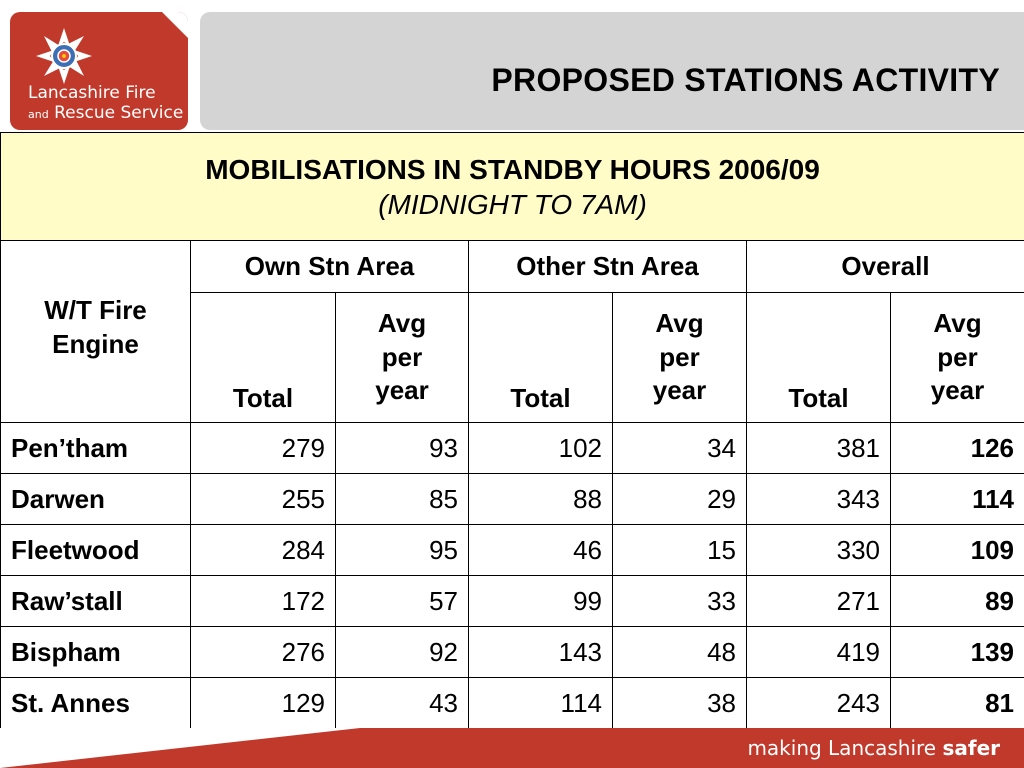  I want to click on table-row: Pen’tham 279 93 102 34 381 126, so click(512, 448).